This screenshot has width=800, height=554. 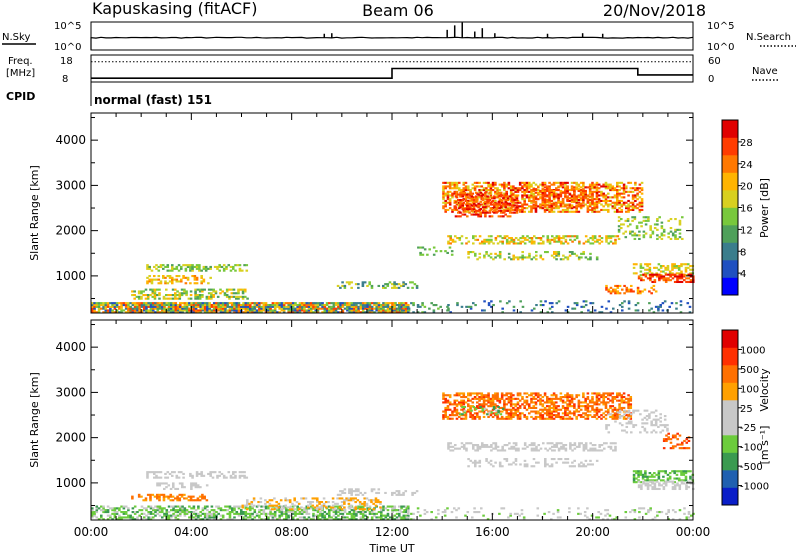 I want to click on velocity-colorbar-tick: 25, so click(x=746, y=409).